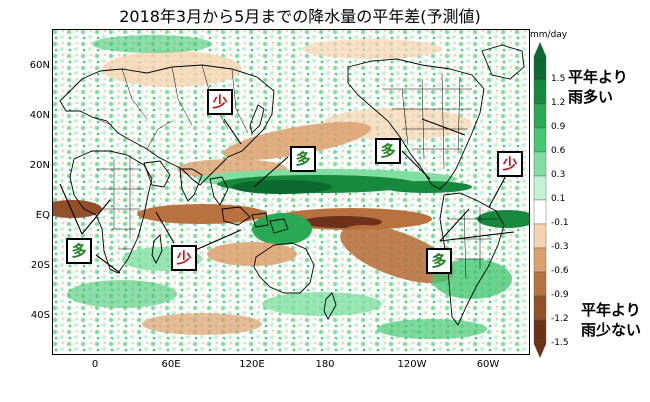 The width and height of the screenshot is (650, 402). What do you see at coordinates (611, 320) in the screenshot?
I see `legend-dry: 平年より 雨少ない` at bounding box center [611, 320].